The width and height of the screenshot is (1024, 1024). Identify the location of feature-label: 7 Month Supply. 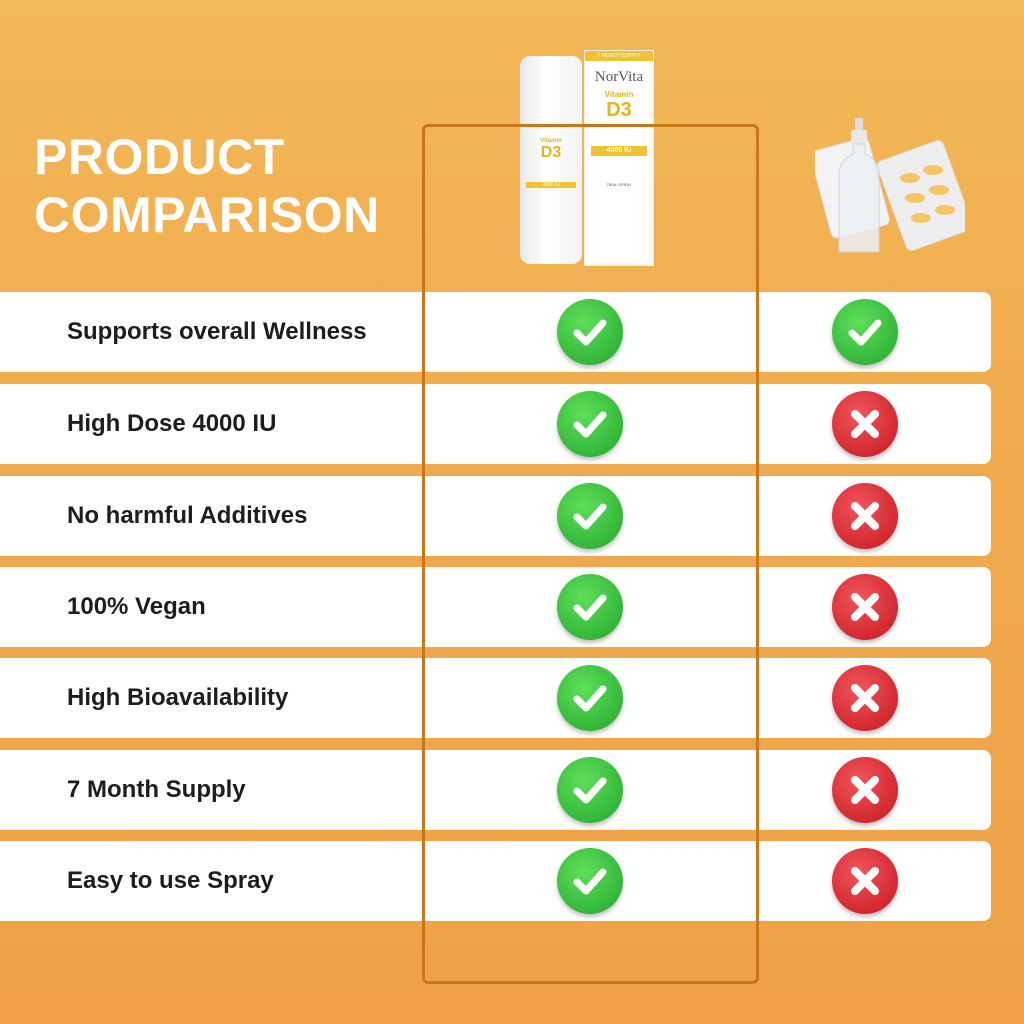
(156, 789).